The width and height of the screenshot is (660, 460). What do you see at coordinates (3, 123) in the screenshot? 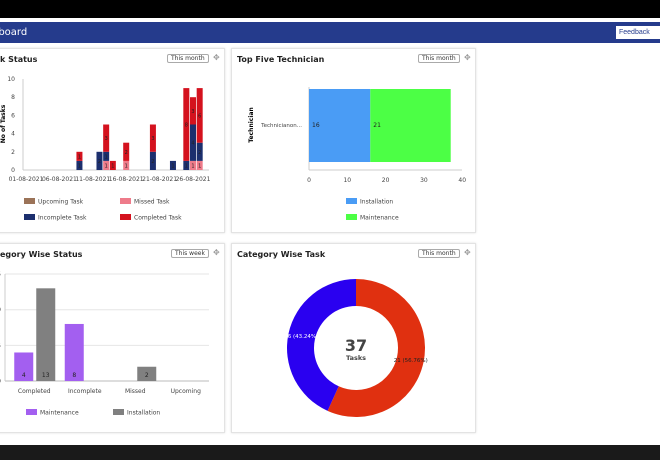
I see `y-axis-label: No of Tasks` at bounding box center [3, 123].